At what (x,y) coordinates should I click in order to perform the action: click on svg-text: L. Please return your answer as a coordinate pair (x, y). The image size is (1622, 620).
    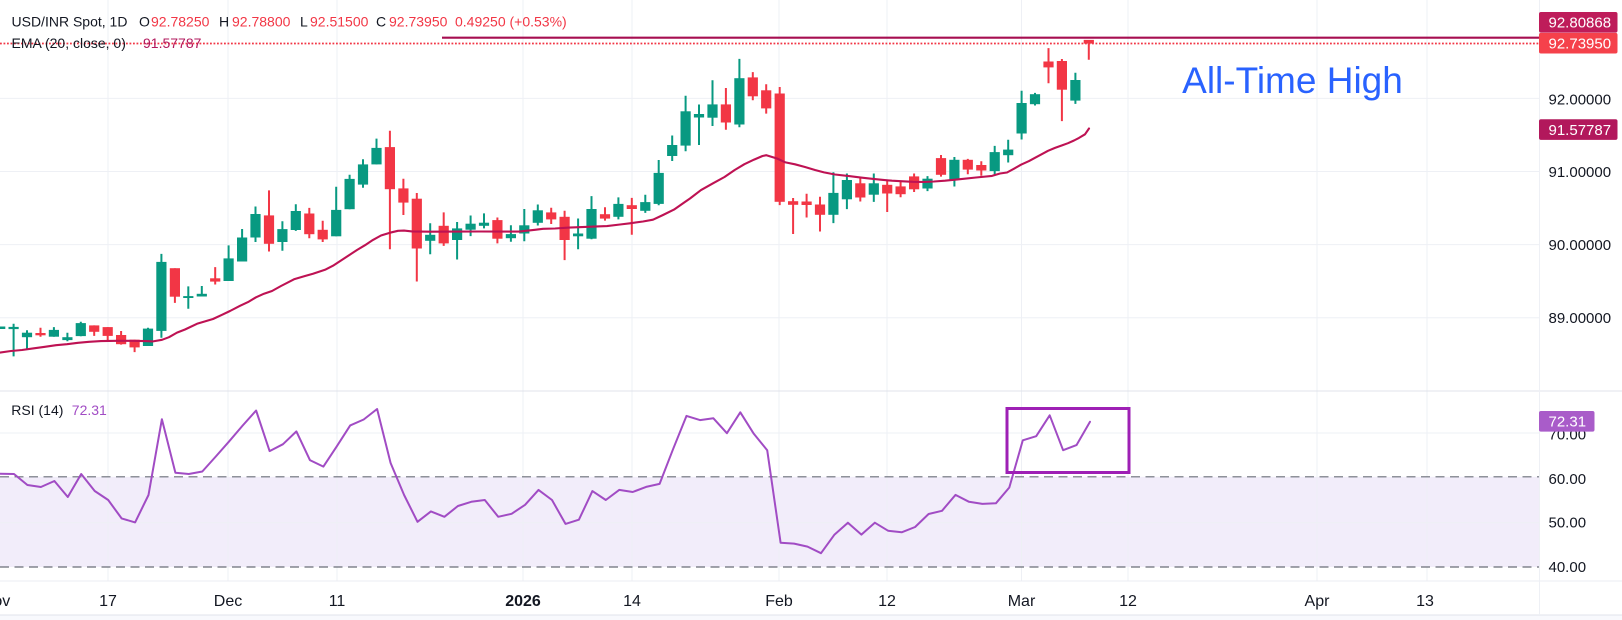
    Looking at the image, I should click on (304, 22).